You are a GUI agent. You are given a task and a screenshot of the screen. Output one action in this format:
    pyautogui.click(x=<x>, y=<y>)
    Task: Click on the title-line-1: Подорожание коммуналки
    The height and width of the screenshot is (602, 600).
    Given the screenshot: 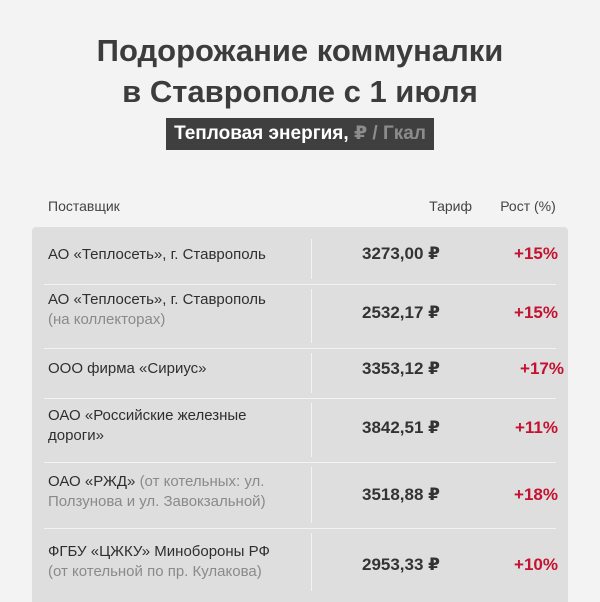 What is the action you would take?
    pyautogui.click(x=300, y=50)
    